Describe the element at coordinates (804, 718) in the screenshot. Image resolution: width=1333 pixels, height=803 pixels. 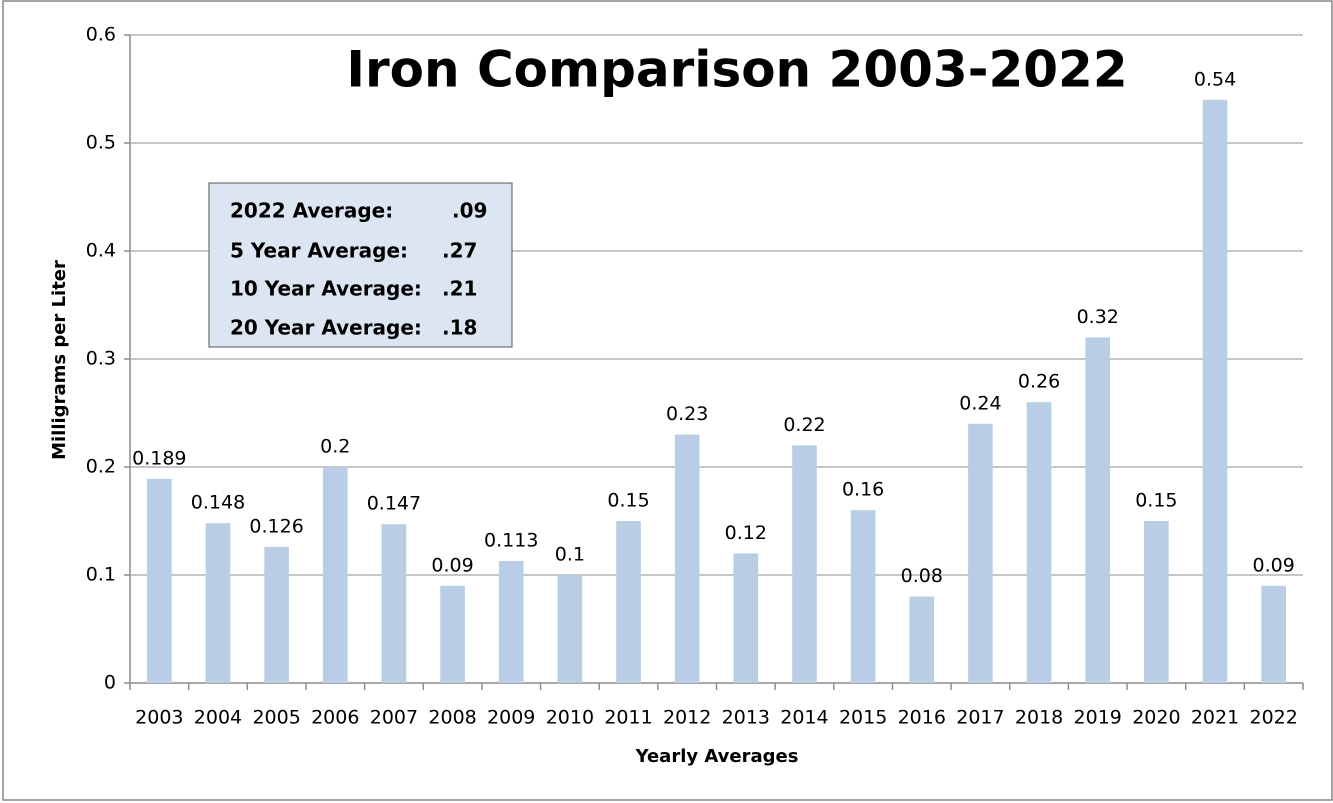
I see `x-tick-label: 2014` at that location.